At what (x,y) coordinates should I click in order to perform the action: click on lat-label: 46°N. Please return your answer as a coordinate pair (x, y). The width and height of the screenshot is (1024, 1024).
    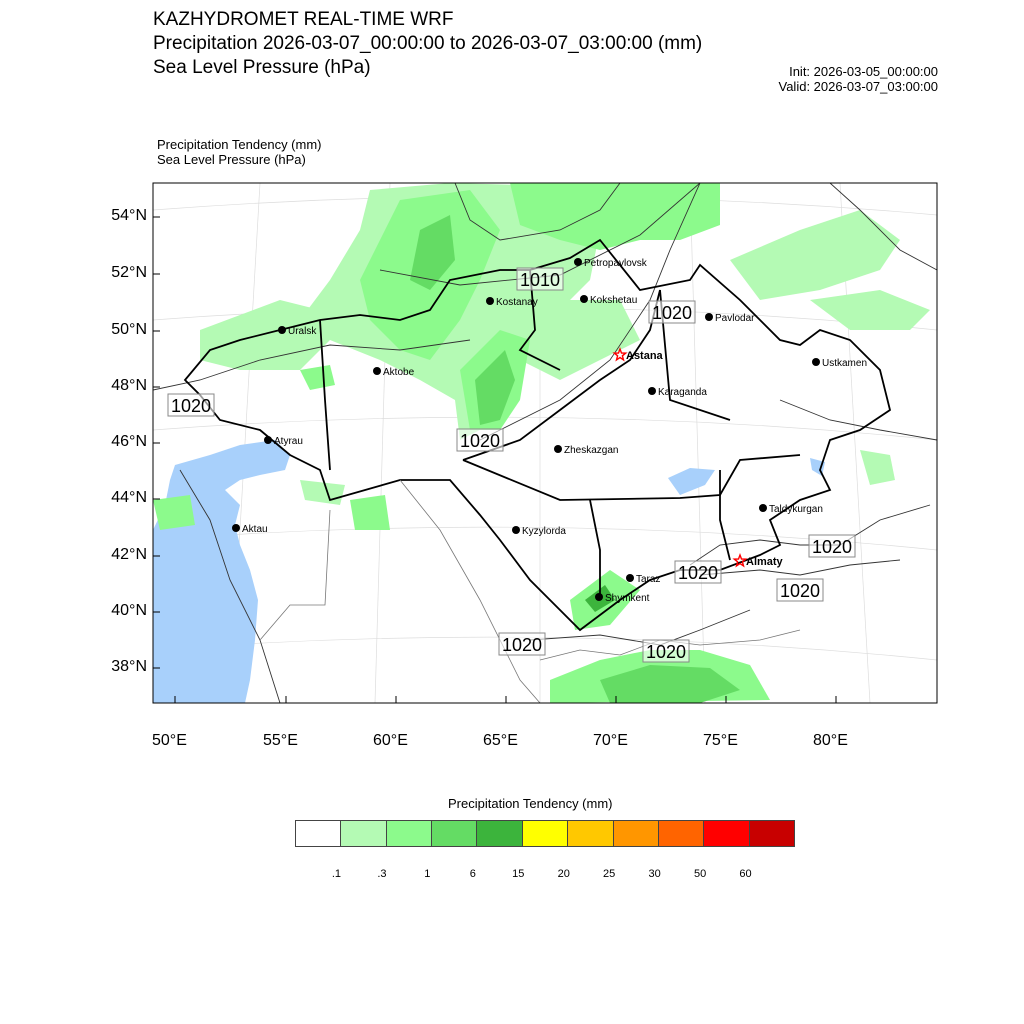
    Looking at the image, I should click on (129, 441).